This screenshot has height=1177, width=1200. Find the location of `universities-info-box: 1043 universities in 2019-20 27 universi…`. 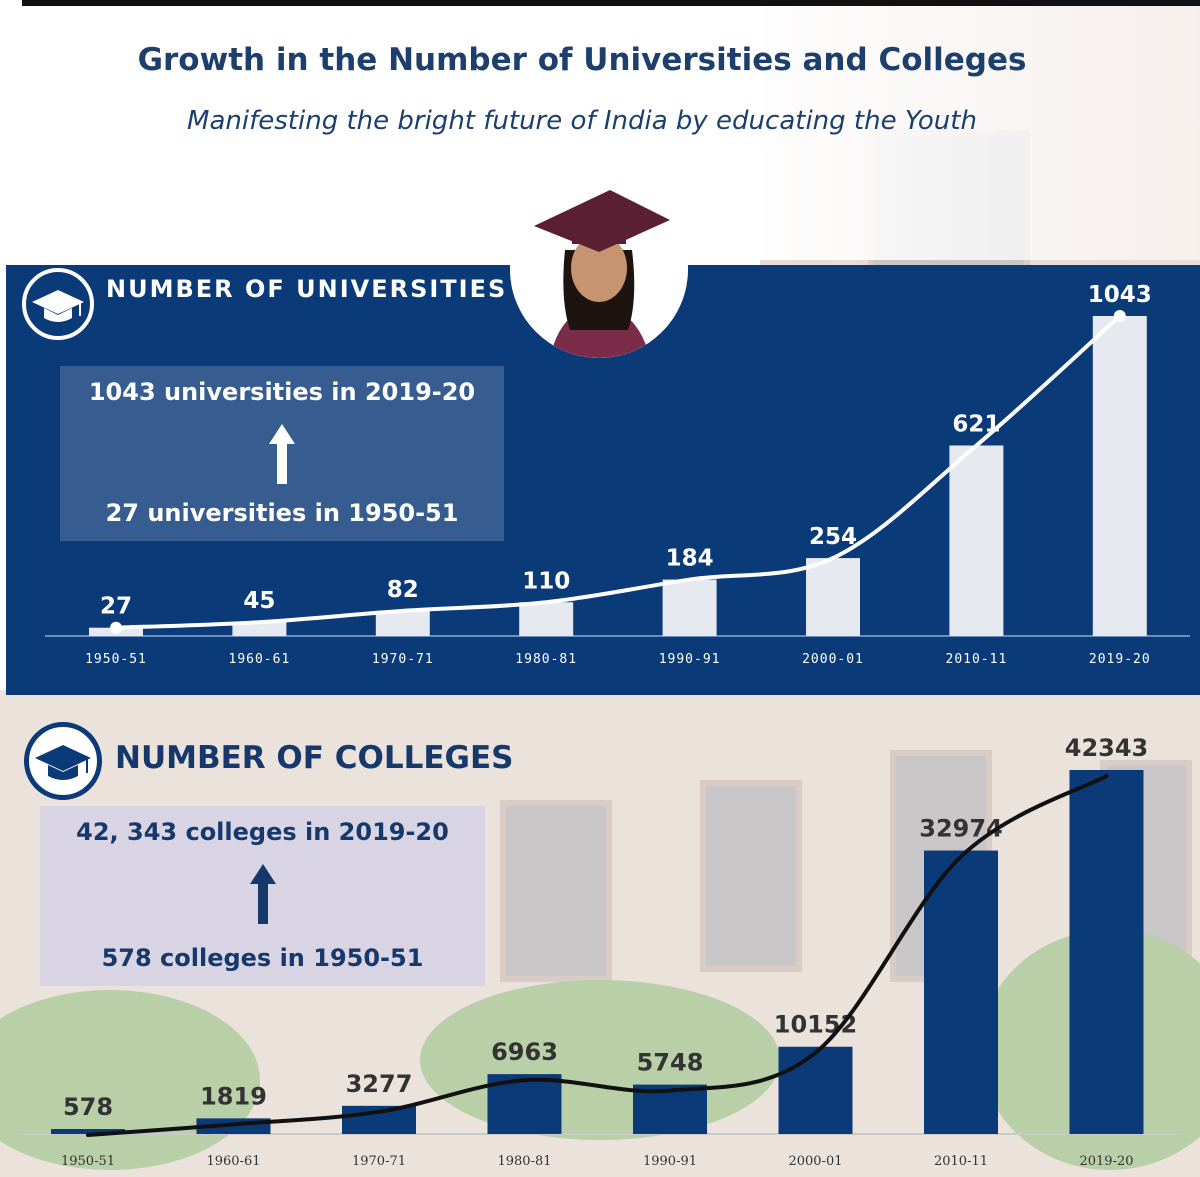

universities-info-box: 1043 universities in 2019-20 27 universi… is located at coordinates (282, 453).